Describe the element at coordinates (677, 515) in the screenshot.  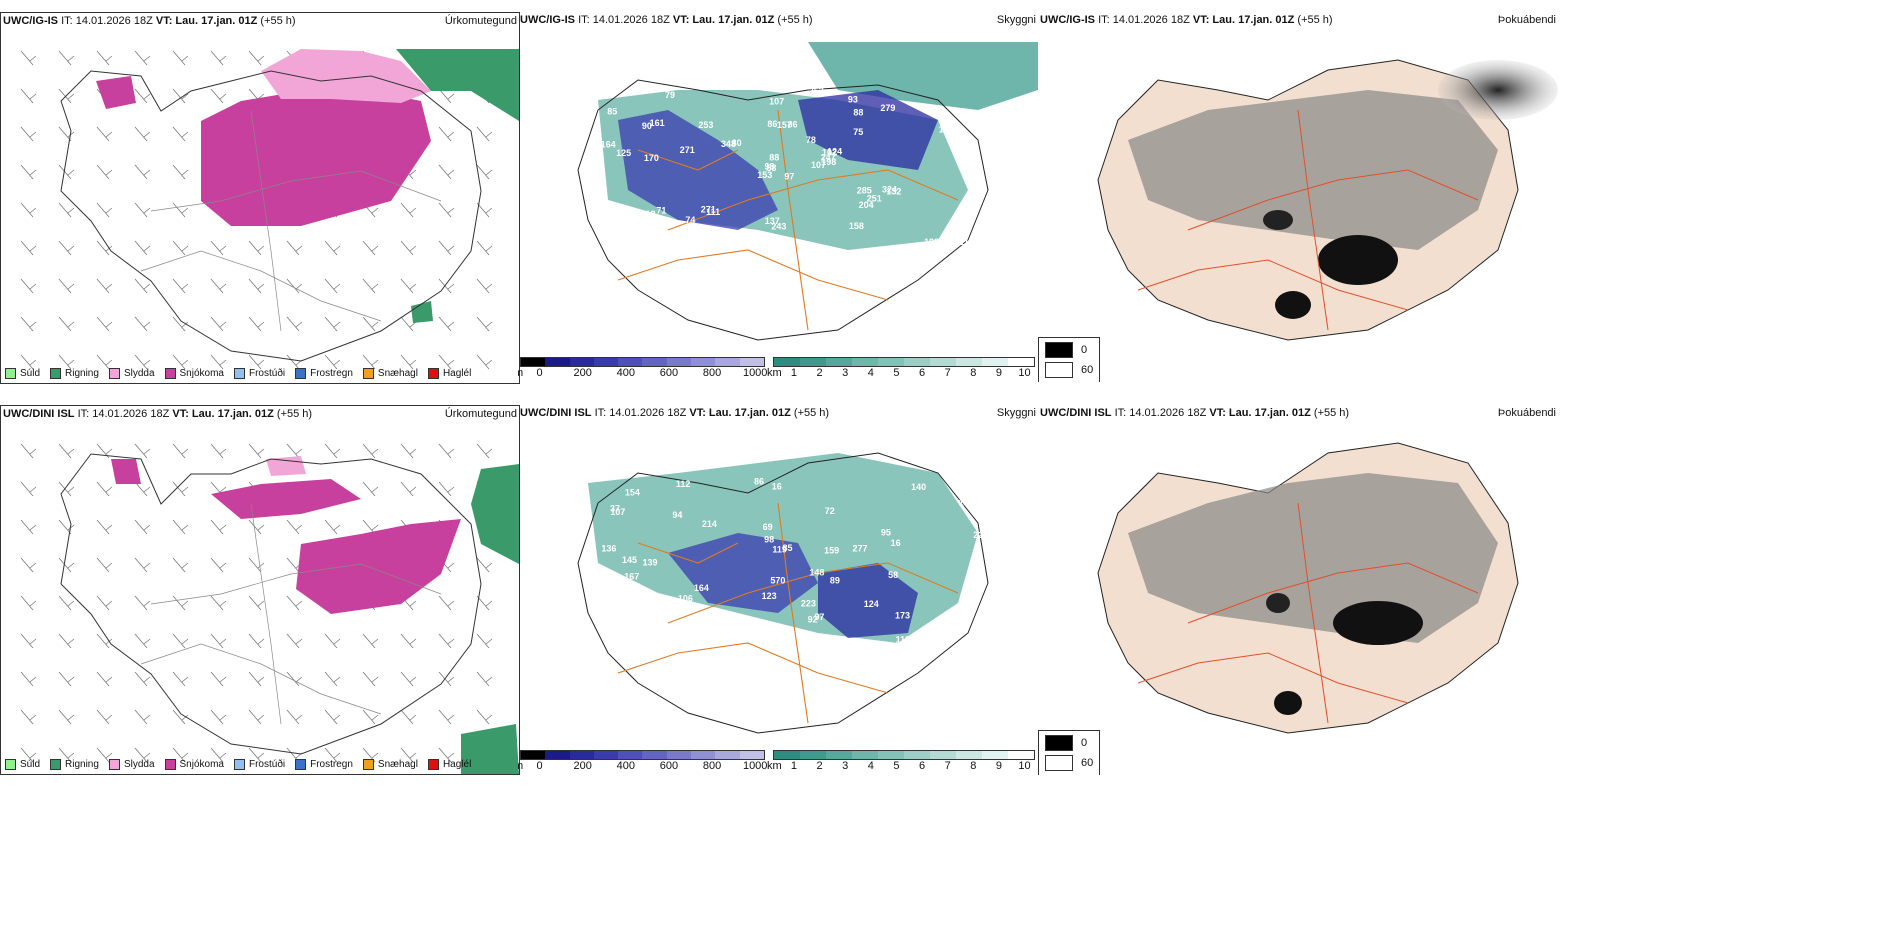
I see `ceiling-label: 94` at that location.